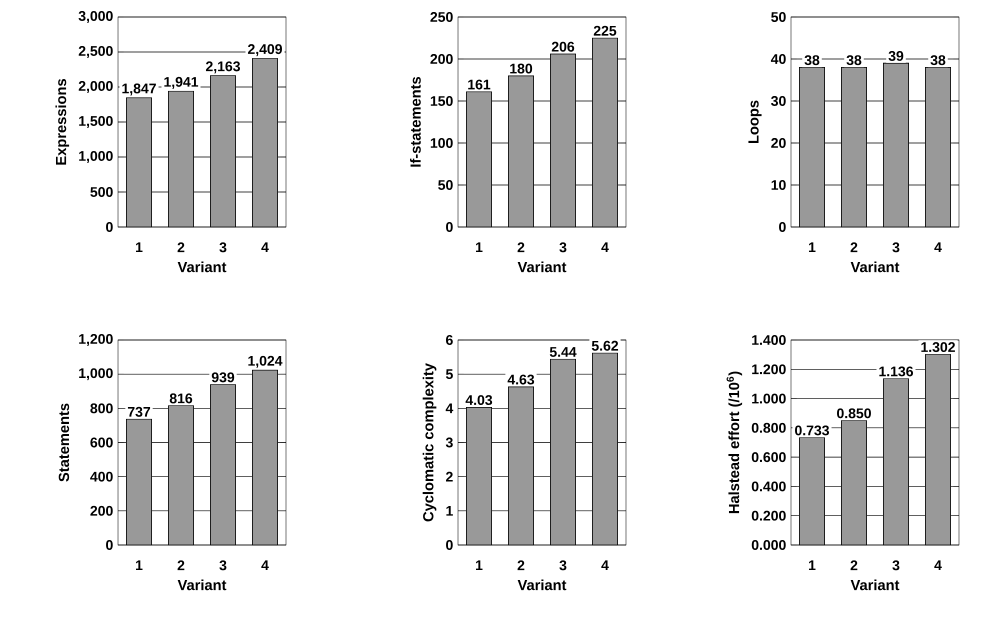 The image size is (995, 624). What do you see at coordinates (769, 457) in the screenshot?
I see `y-tick-label: 0.600` at bounding box center [769, 457].